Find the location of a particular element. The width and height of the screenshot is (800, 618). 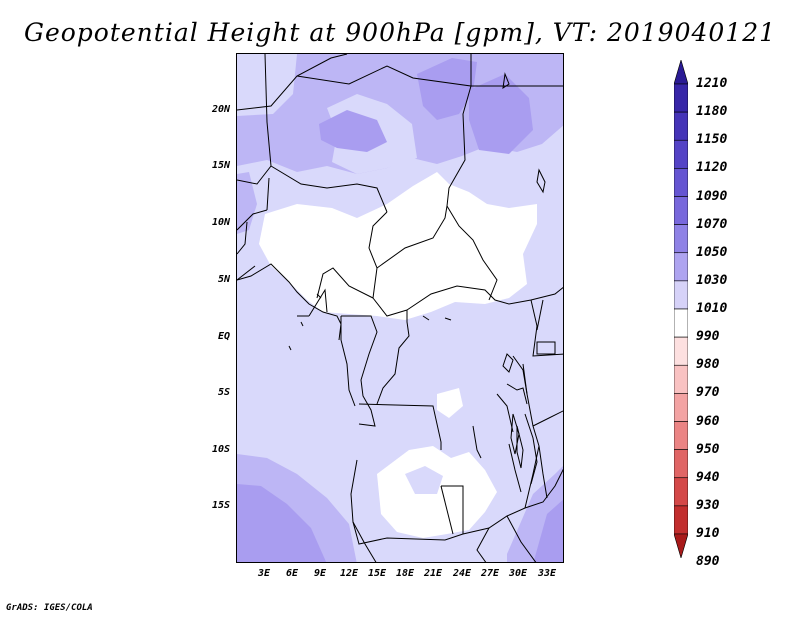

colorbar is located at coordinates (681, 309).